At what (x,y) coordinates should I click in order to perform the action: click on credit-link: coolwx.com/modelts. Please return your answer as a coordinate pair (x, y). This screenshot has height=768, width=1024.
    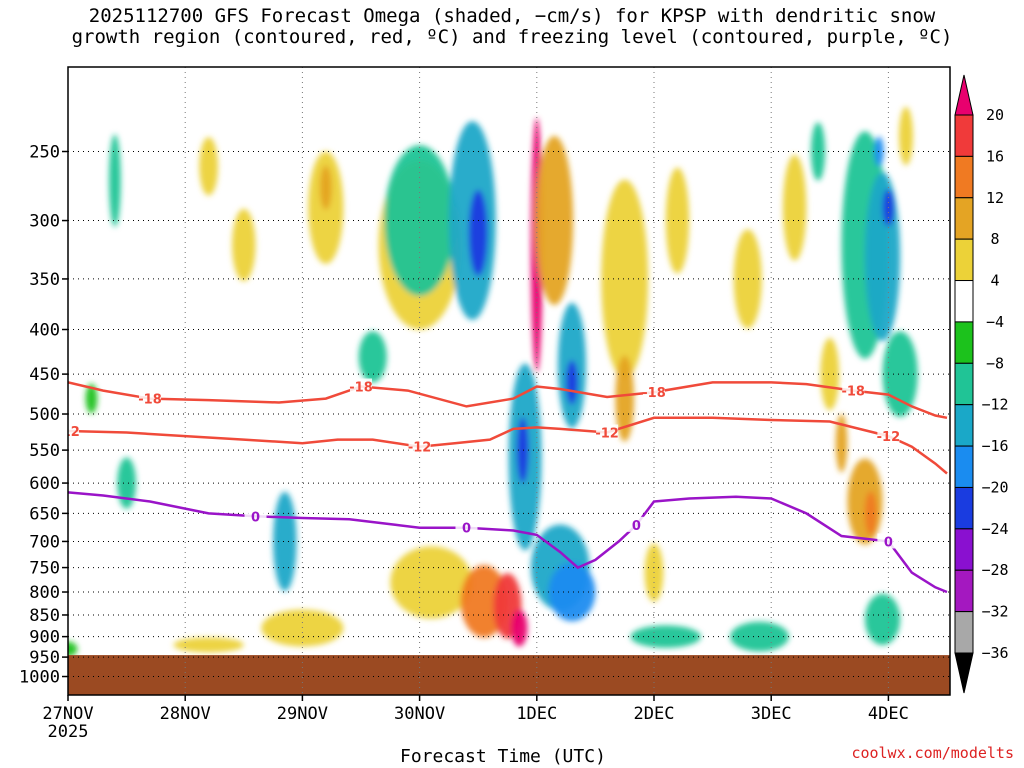
    Looking at the image, I should click on (932, 753).